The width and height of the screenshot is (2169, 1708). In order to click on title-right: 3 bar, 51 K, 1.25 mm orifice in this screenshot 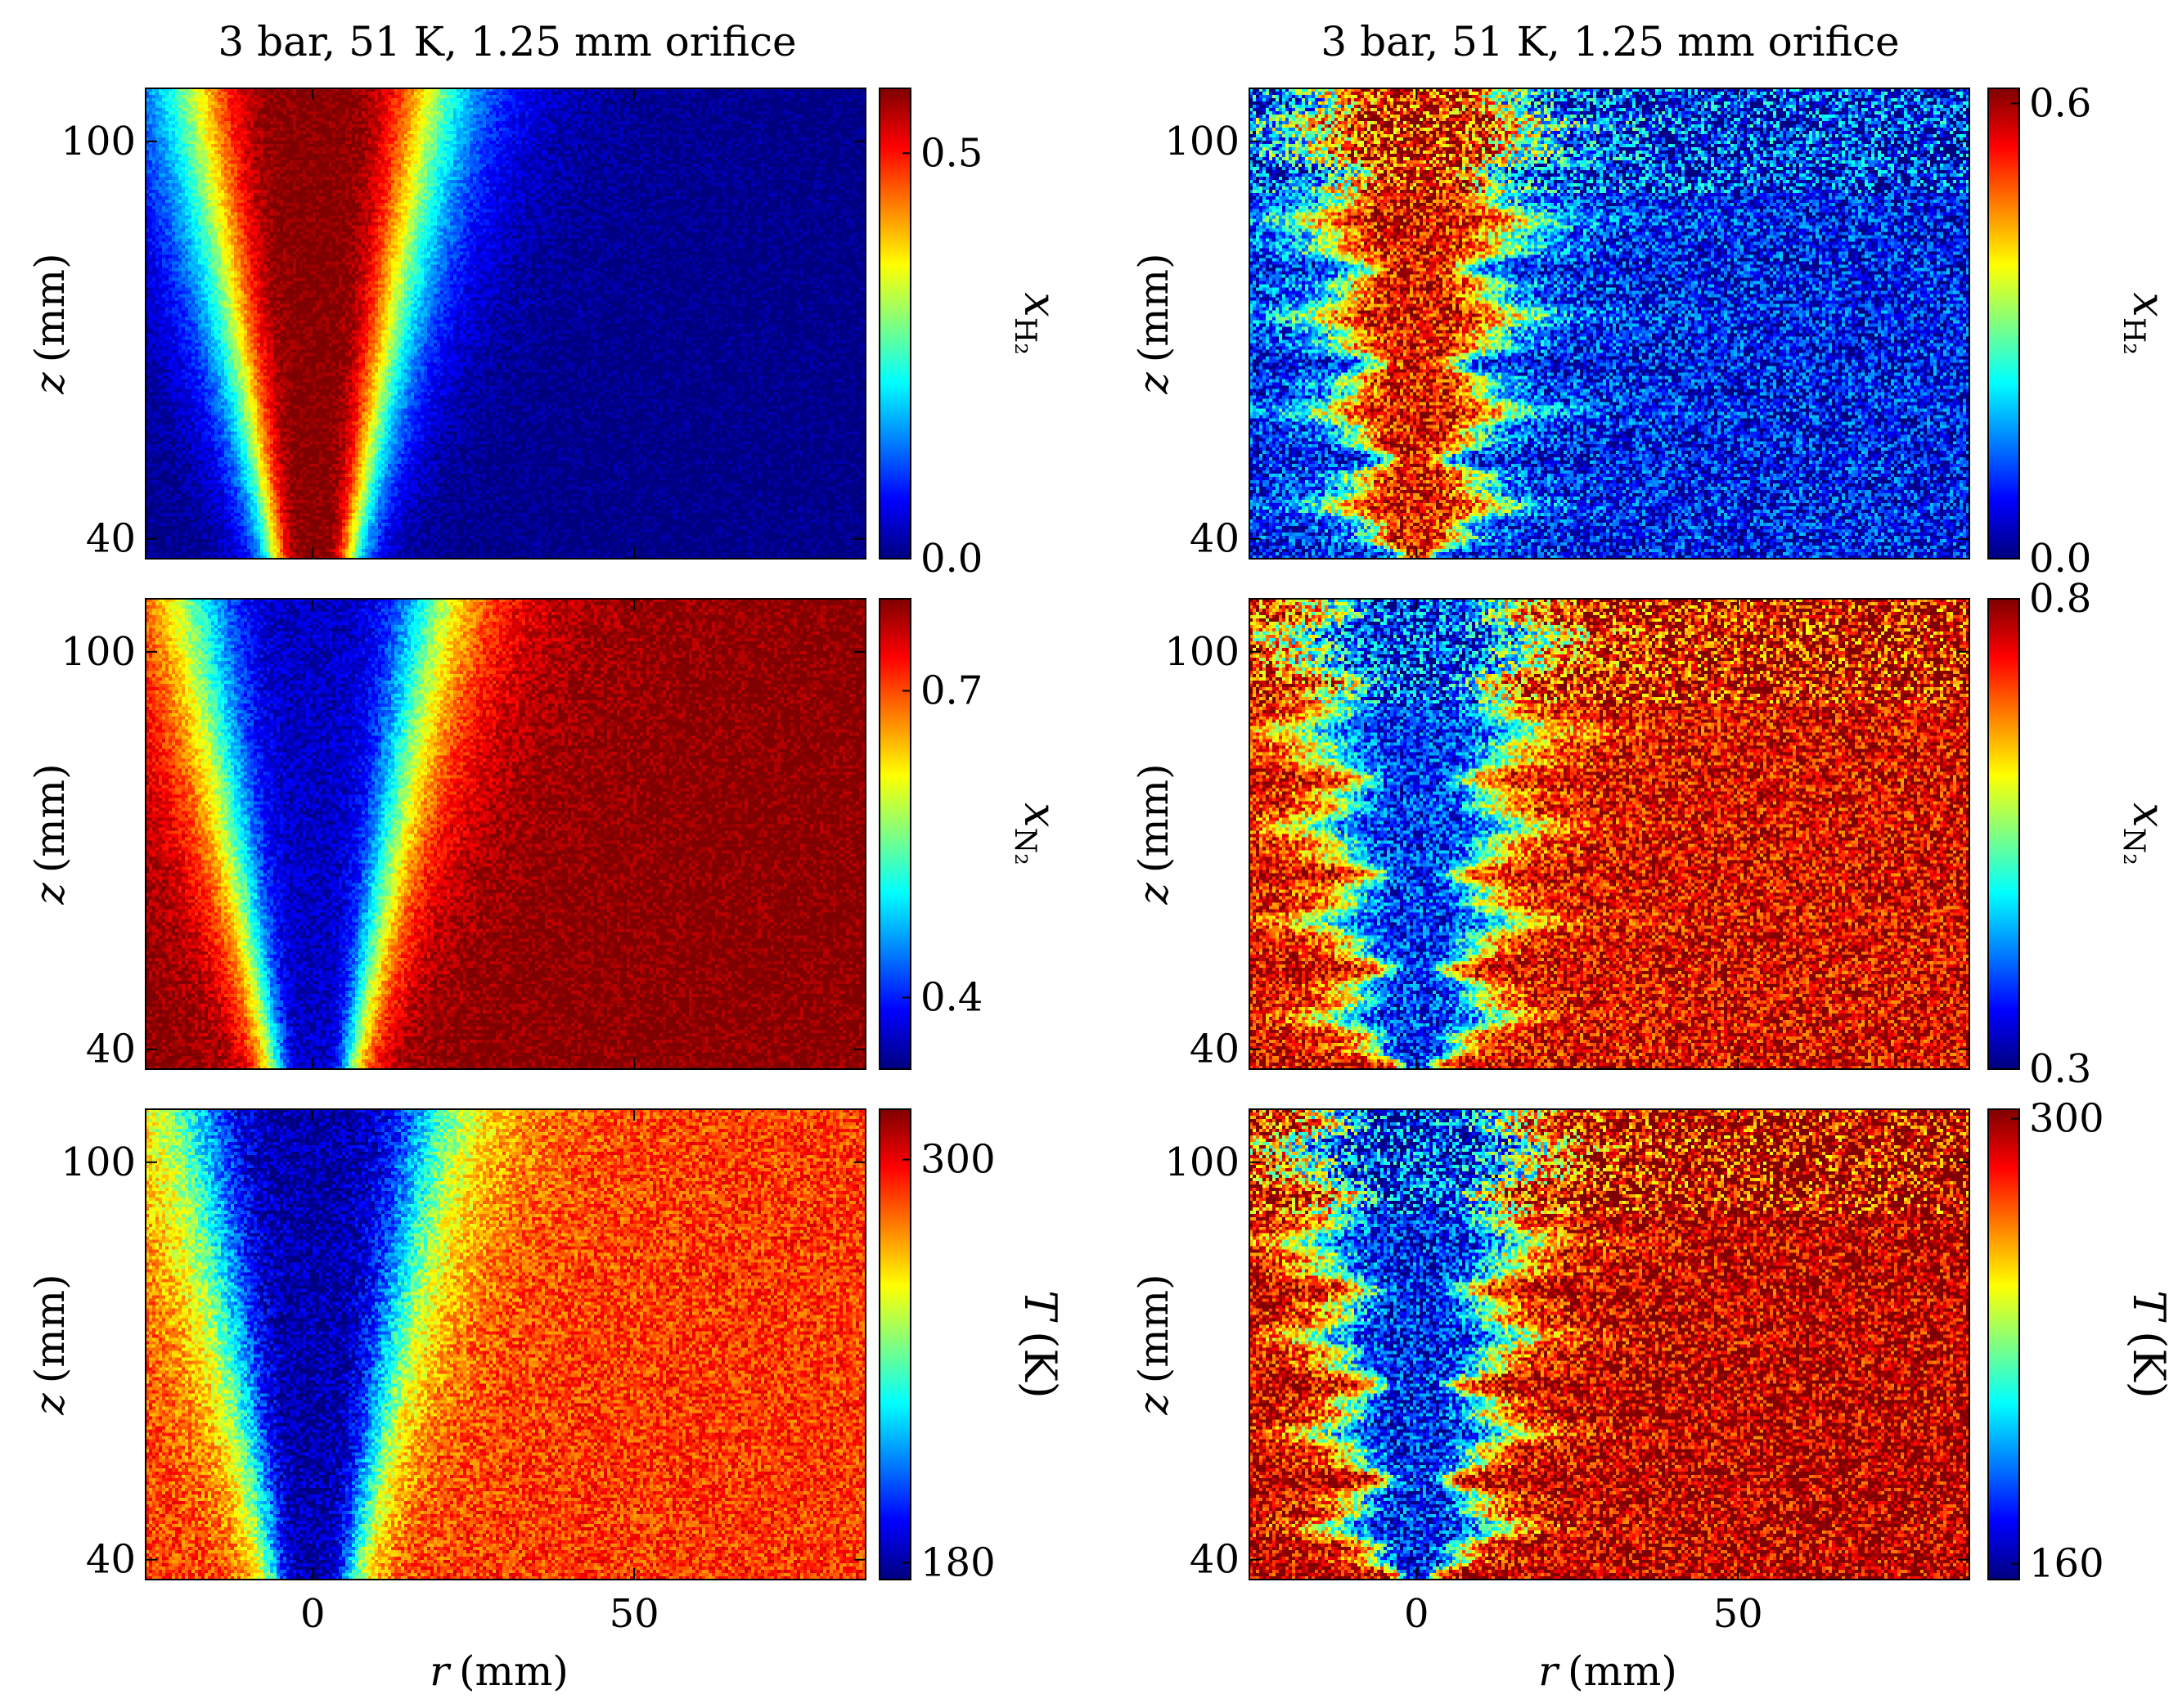, I will do `click(1610, 41)`.